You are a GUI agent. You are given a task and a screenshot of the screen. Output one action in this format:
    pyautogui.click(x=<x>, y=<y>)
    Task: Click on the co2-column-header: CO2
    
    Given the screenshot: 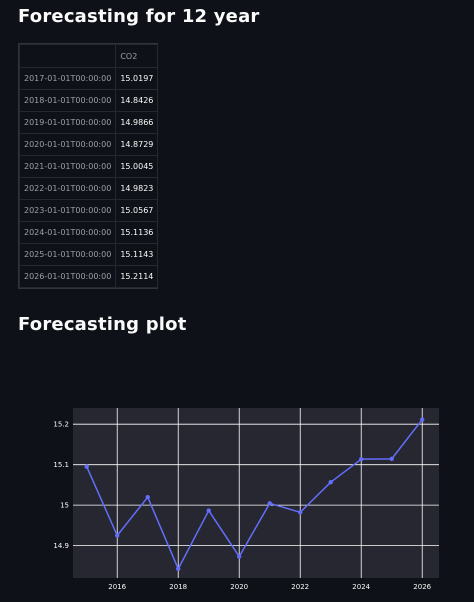 What is the action you would take?
    pyautogui.click(x=137, y=56)
    